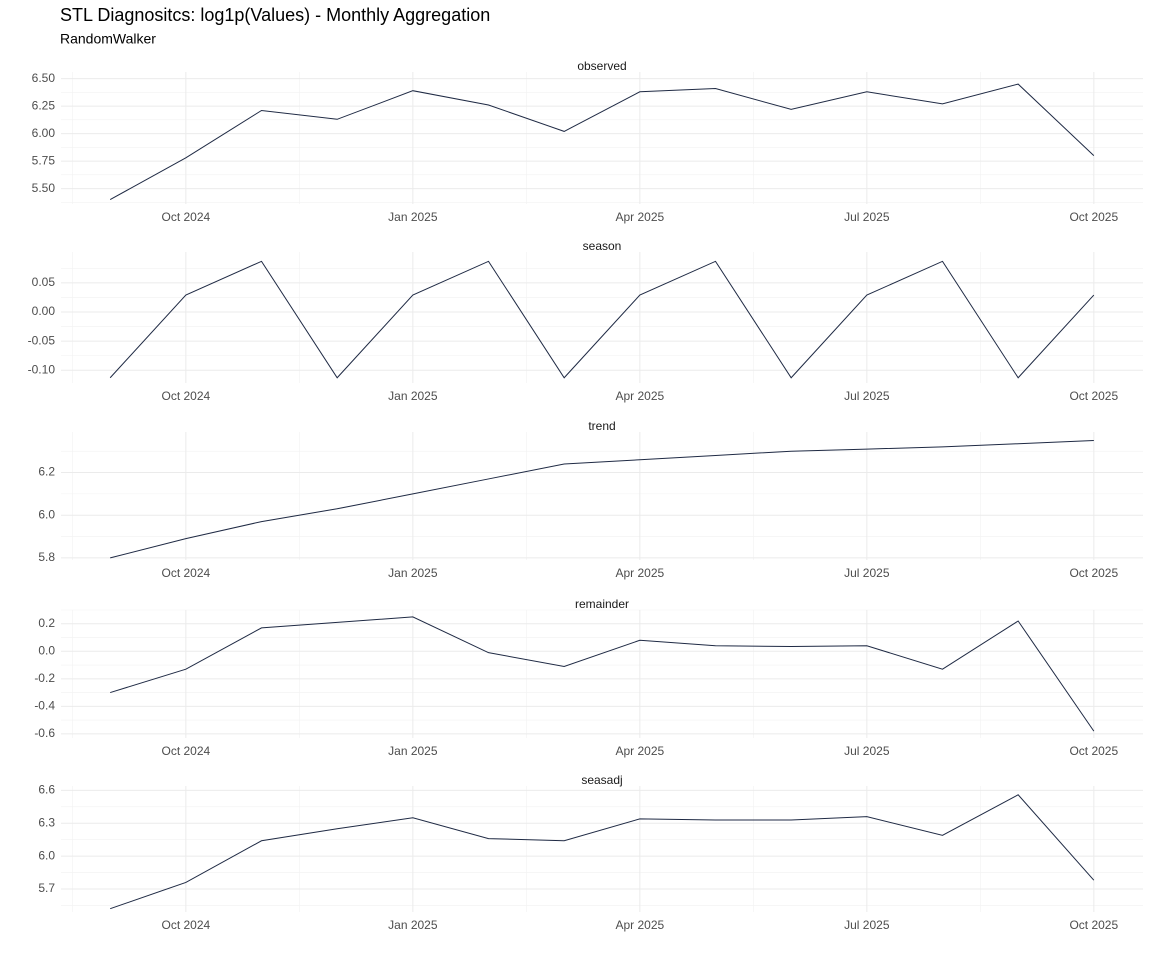 Image resolution: width=1152 pixels, height=960 pixels. I want to click on panel-label: remainder, so click(602, 604).